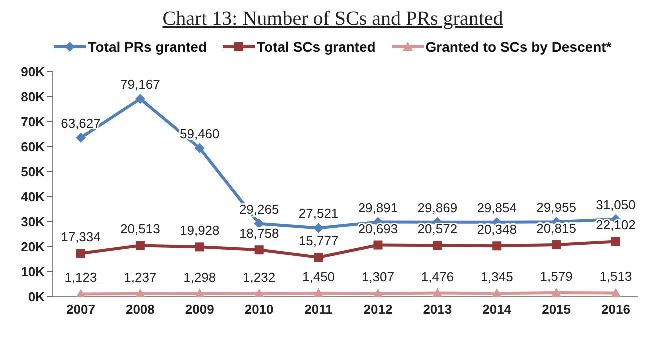  What do you see at coordinates (33, 272) in the screenshot?
I see `y-tick-label: 10K` at bounding box center [33, 272].